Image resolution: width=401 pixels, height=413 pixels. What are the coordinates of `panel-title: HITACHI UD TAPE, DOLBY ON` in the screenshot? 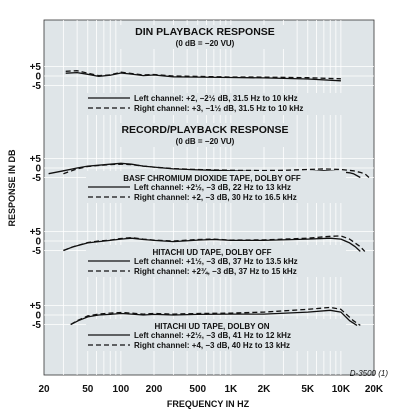 It's located at (211, 326).